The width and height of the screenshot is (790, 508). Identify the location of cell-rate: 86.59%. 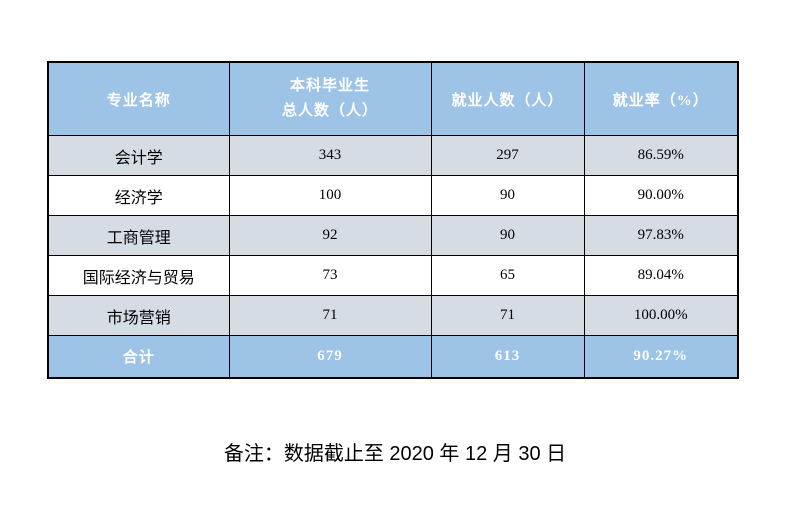
(661, 155).